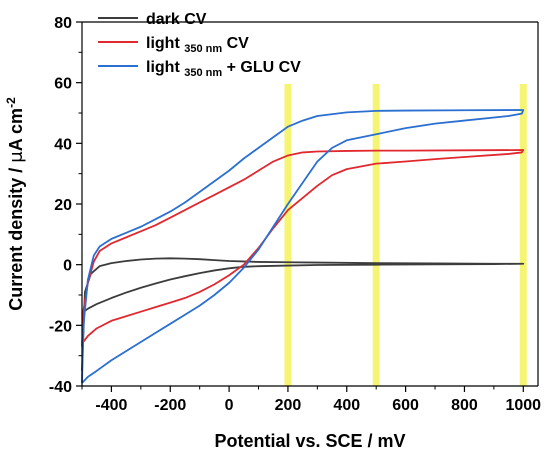 The image size is (550, 460). What do you see at coordinates (165, 43) in the screenshot?
I see `legend-label-main-1: light` at bounding box center [165, 43].